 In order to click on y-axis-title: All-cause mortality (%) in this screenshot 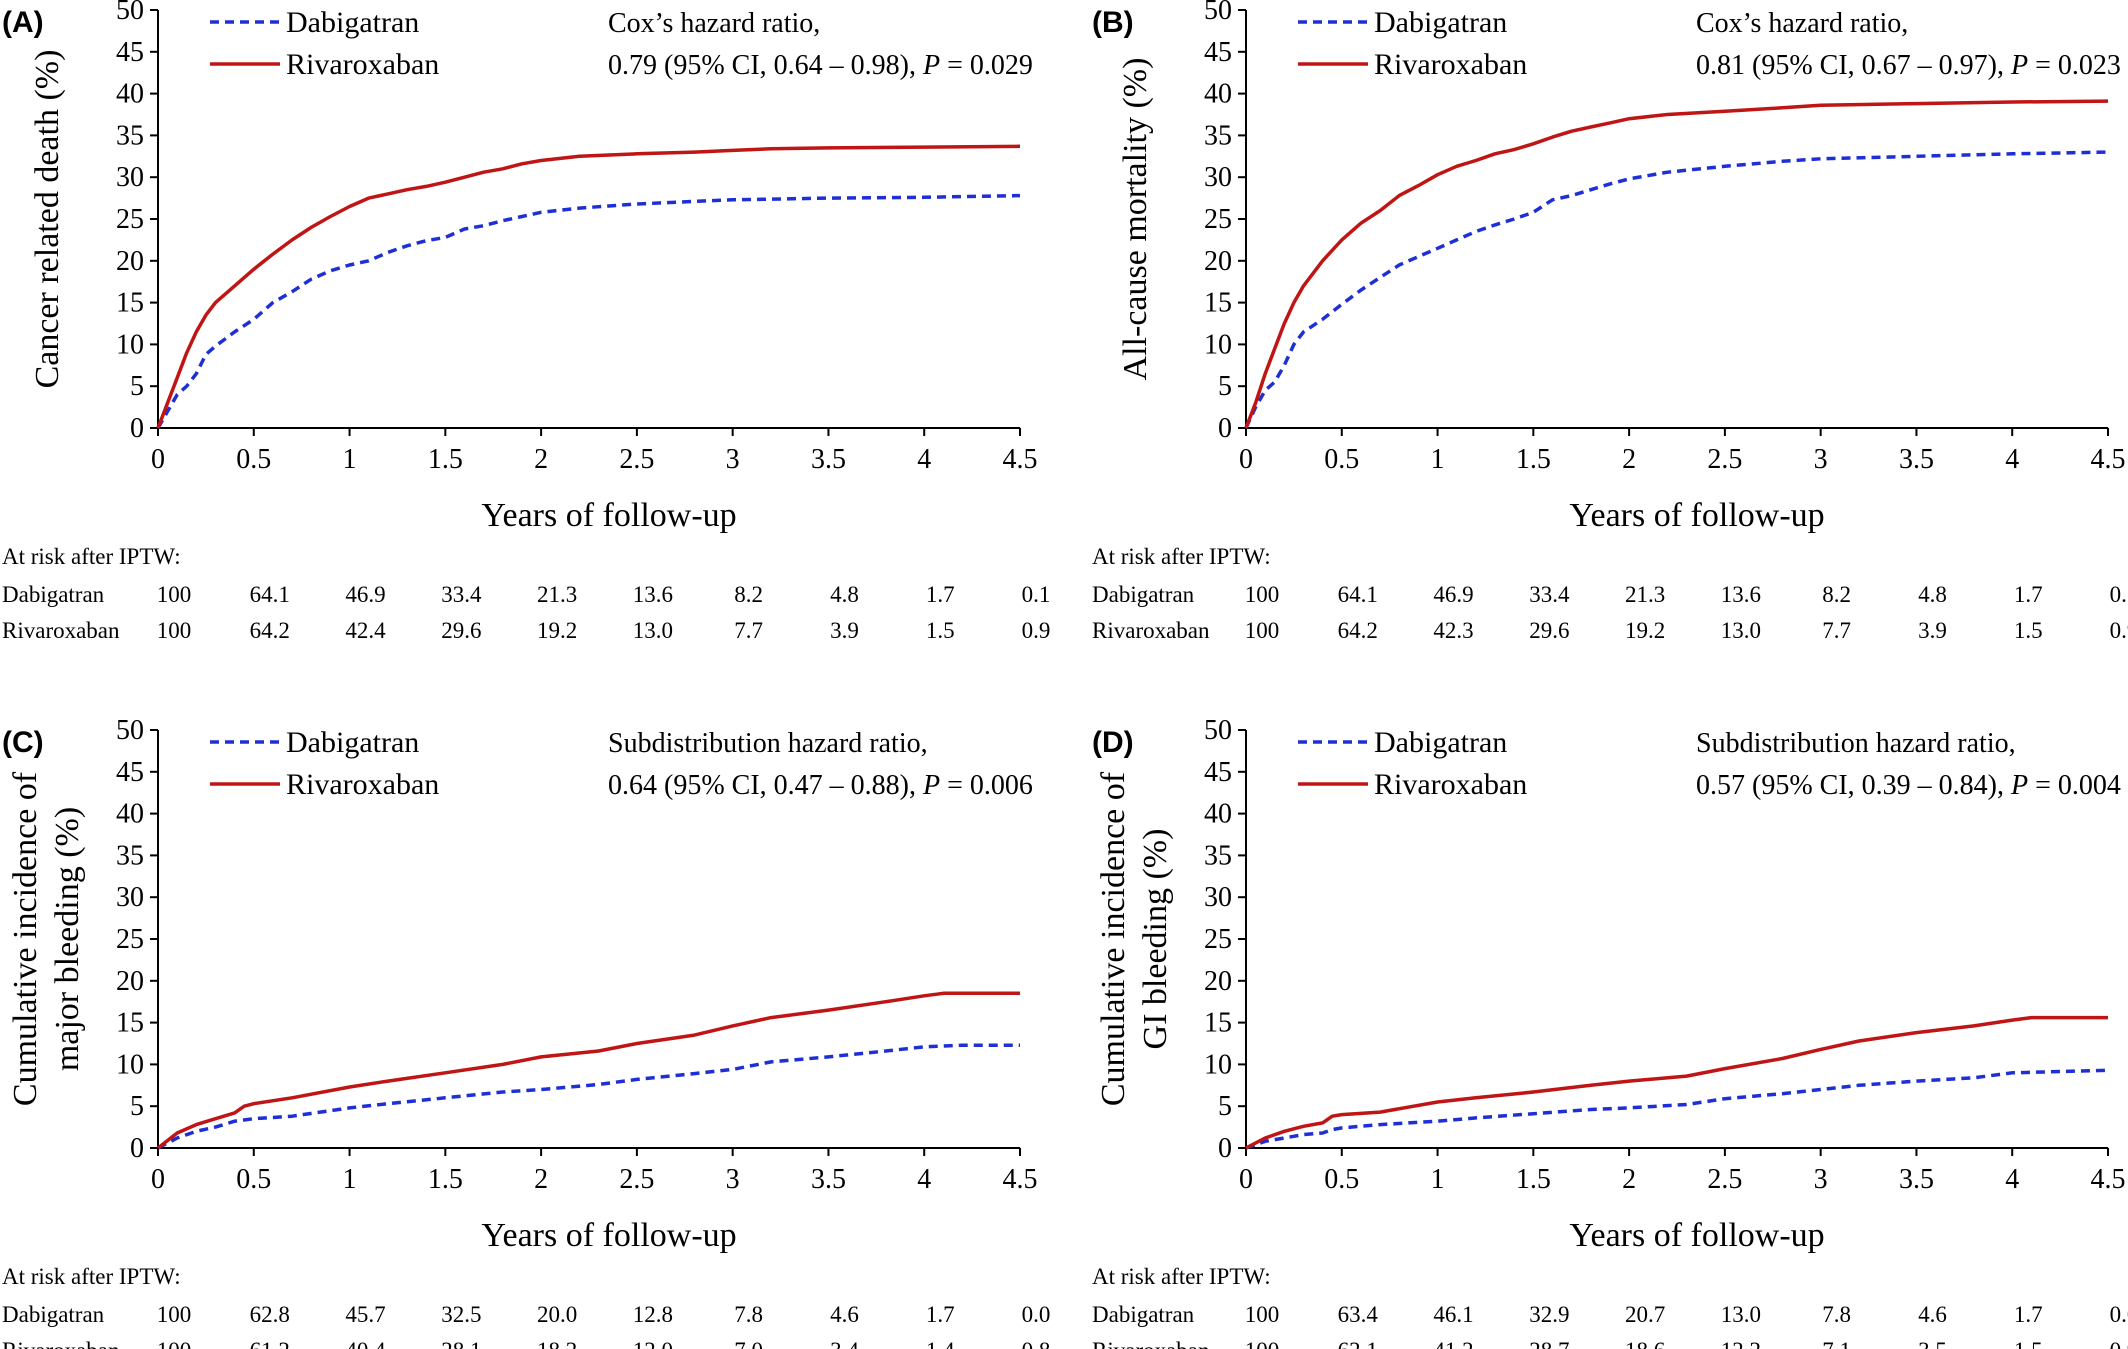, I will do `click(1135, 219)`.